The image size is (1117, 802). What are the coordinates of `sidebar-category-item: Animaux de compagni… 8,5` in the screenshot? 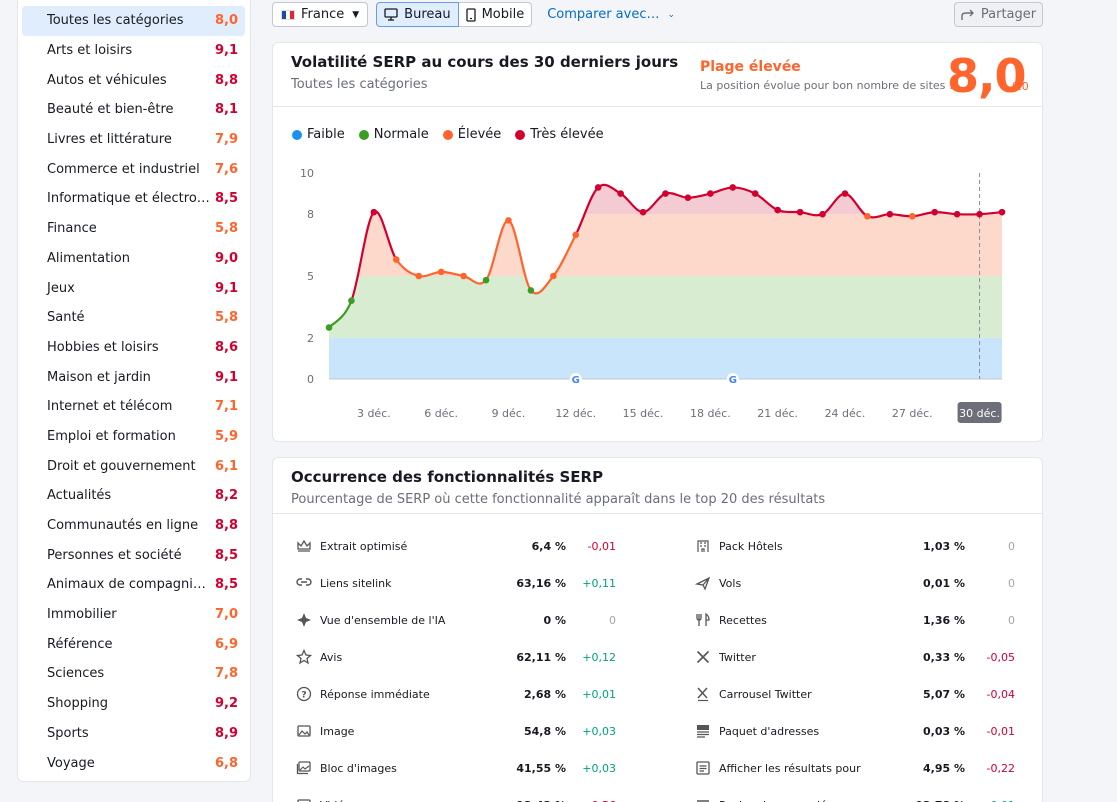 It's located at (134, 585).